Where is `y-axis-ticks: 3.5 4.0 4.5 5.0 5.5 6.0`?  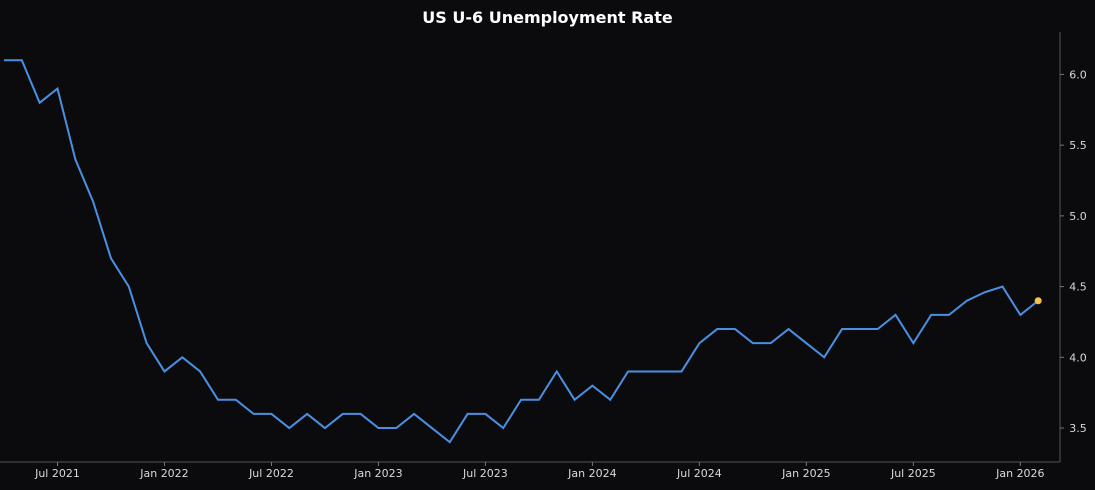
y-axis-ticks: 3.5 4.0 4.5 5.0 5.5 6.0 is located at coordinates (1073, 251).